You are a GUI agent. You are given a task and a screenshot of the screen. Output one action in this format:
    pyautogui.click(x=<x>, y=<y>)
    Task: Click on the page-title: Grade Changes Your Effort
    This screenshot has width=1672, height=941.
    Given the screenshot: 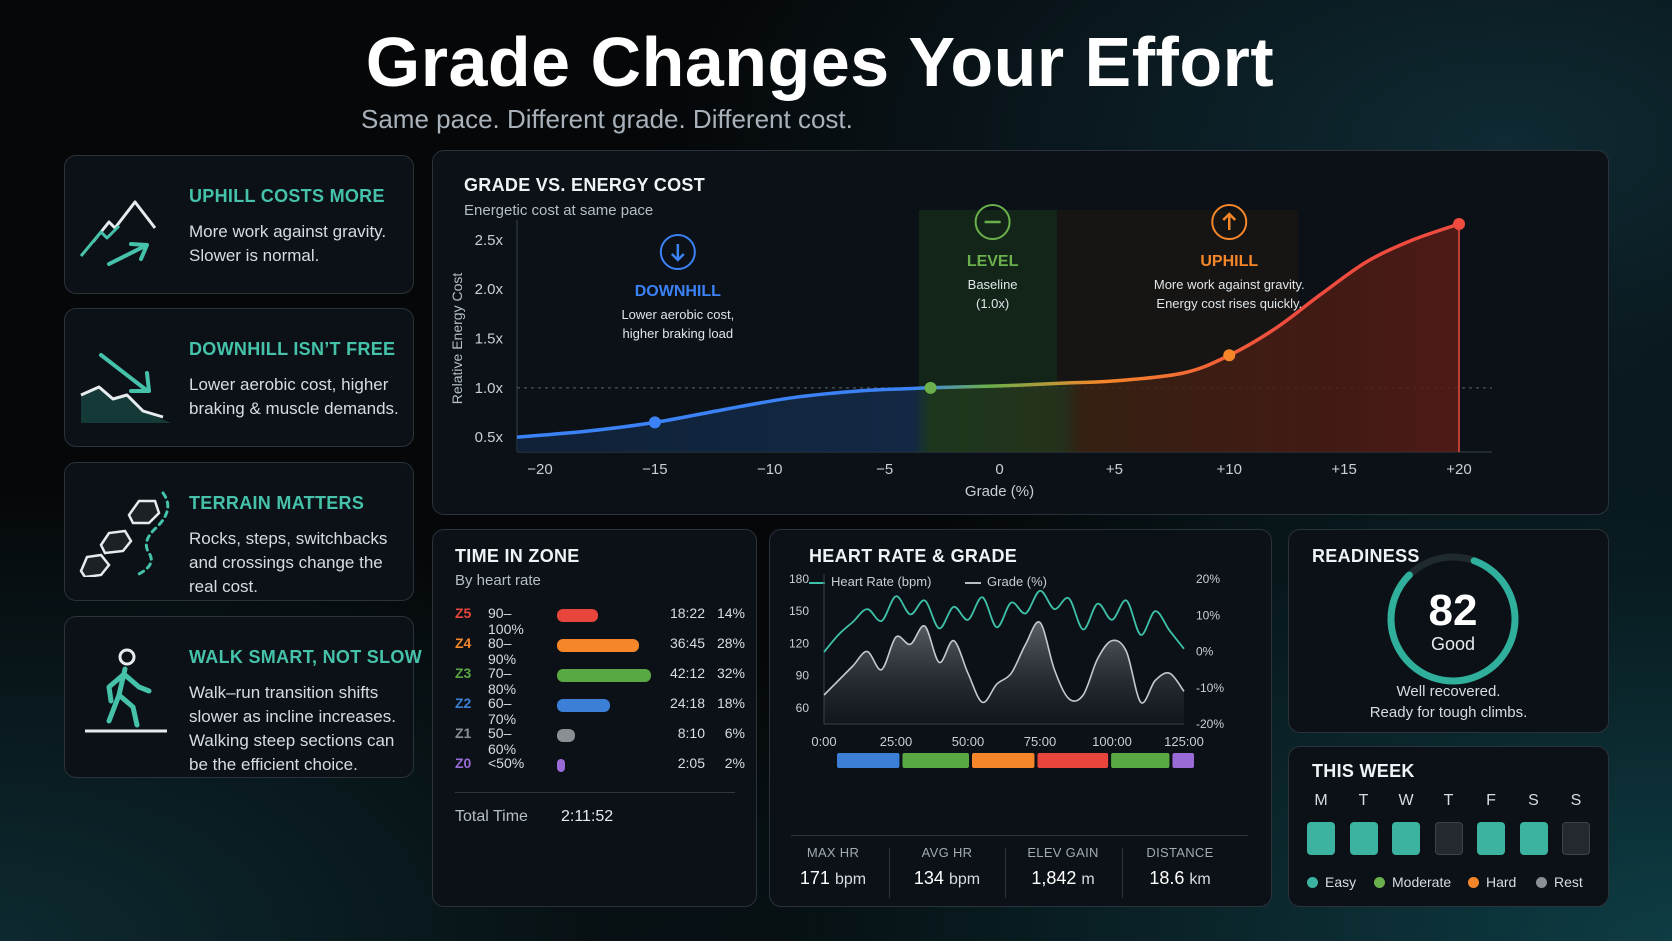 What is the action you would take?
    pyautogui.click(x=820, y=62)
    